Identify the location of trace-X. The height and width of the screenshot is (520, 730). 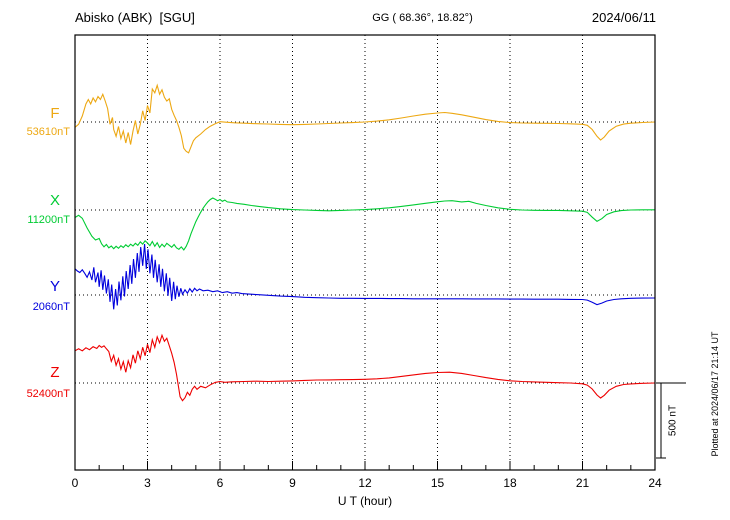
(364, 224).